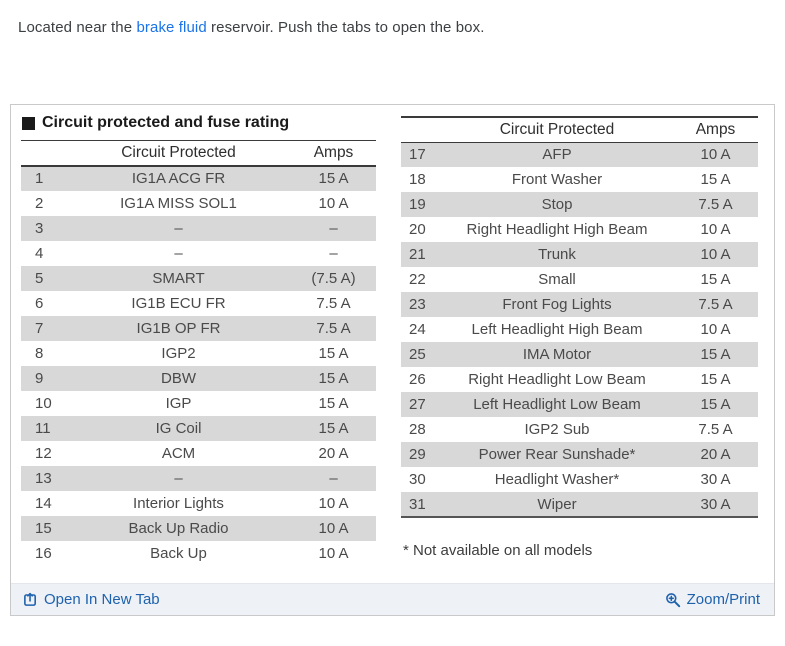  What do you see at coordinates (557, 229) in the screenshot?
I see `fuse-cell-circuit: Right Headlight High Beam` at bounding box center [557, 229].